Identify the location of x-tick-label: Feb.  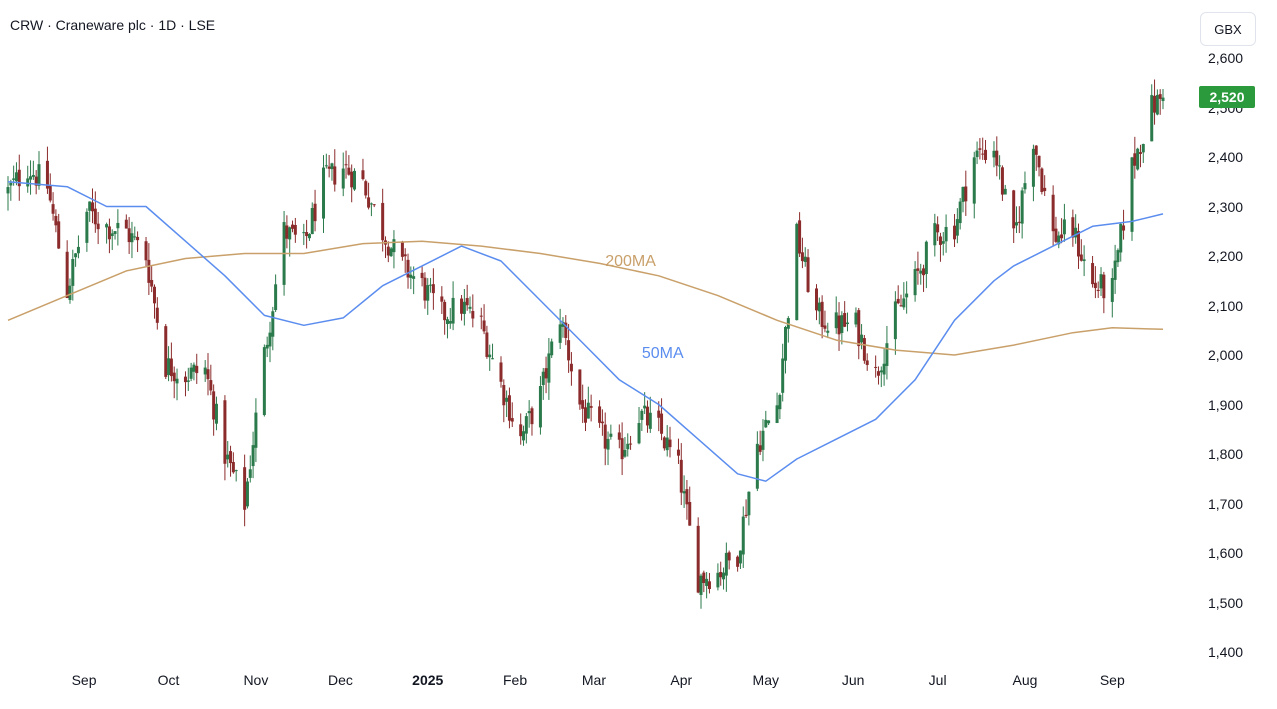
(515, 680).